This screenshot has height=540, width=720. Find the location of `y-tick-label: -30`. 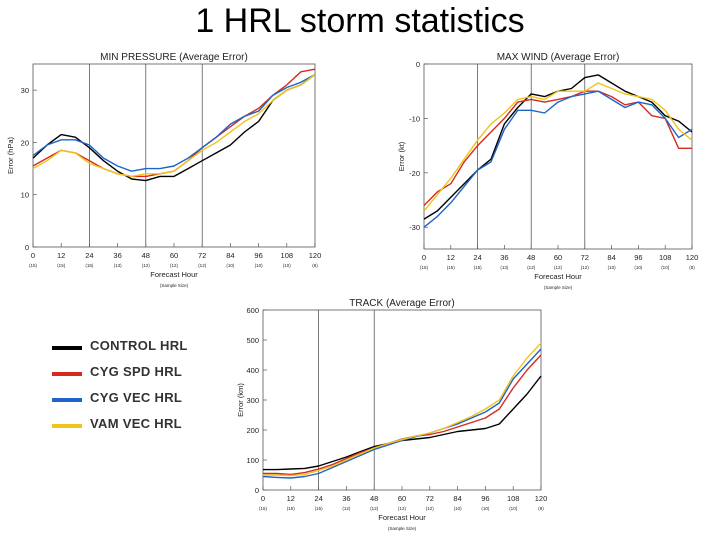

y-tick-label: -30 is located at coordinates (414, 227).